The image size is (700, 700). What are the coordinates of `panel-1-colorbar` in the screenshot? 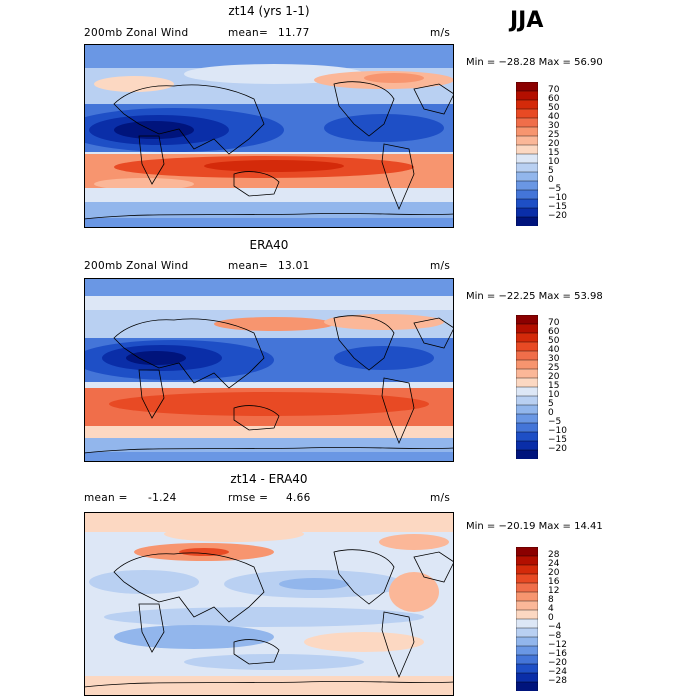 It's located at (527, 154).